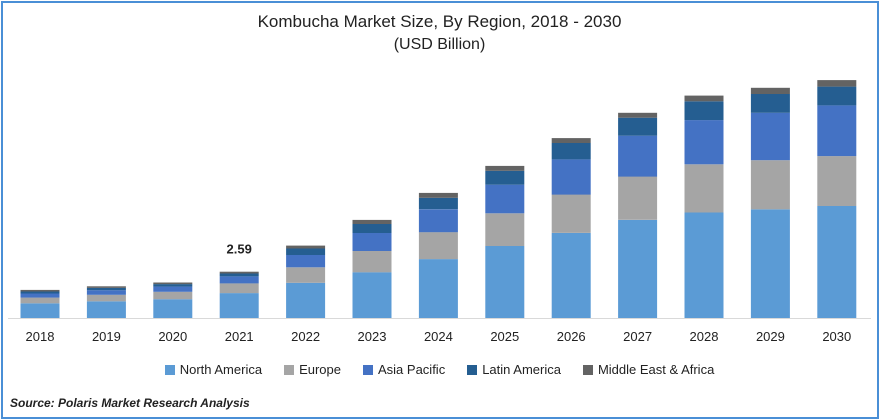 This screenshot has width=879, height=419. Describe the element at coordinates (372, 221) in the screenshot. I see `bar-segment-2023-middle-east-africa` at that location.